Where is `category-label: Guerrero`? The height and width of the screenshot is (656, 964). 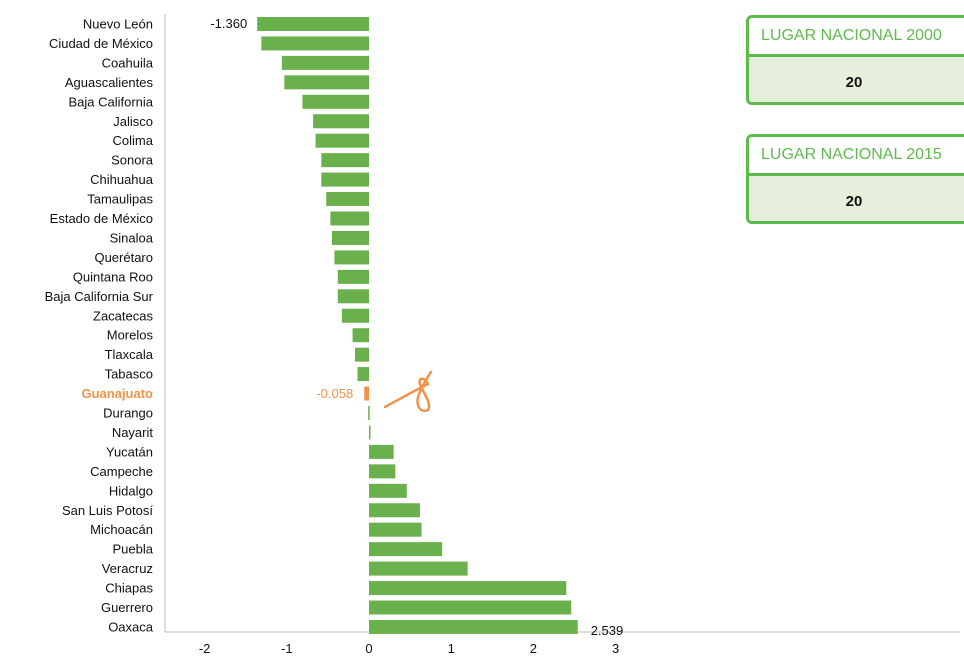 category-label: Guerrero is located at coordinates (127, 607).